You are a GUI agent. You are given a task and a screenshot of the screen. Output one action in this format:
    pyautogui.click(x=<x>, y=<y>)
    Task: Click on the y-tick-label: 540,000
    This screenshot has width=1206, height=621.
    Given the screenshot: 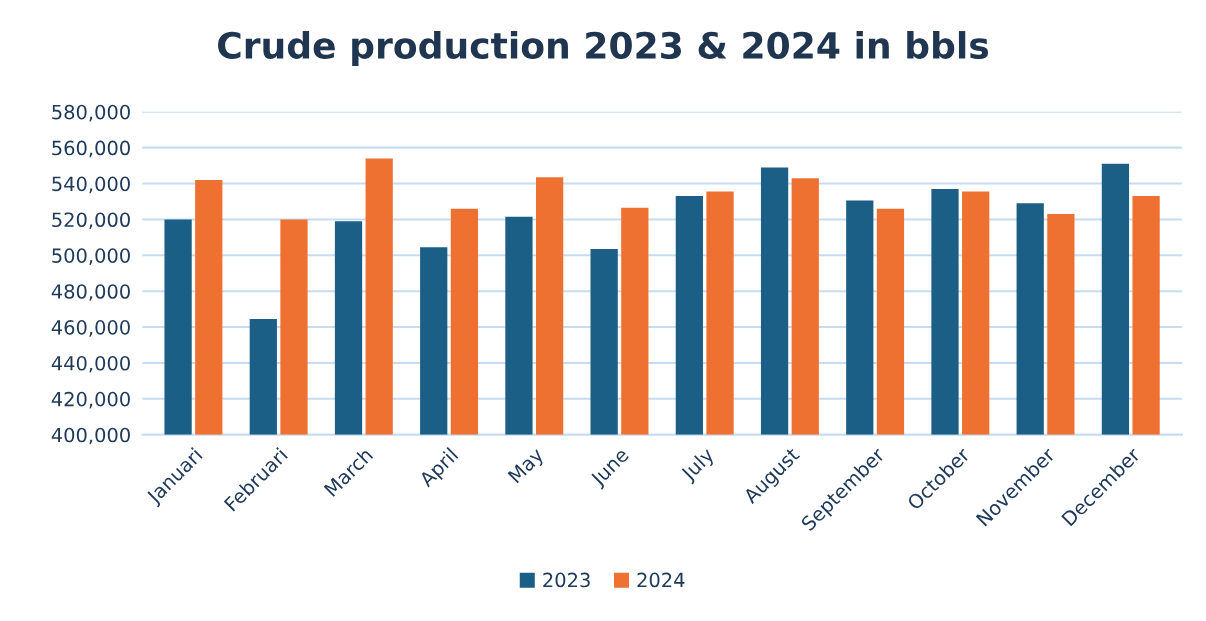 What is the action you would take?
    pyautogui.click(x=91, y=185)
    